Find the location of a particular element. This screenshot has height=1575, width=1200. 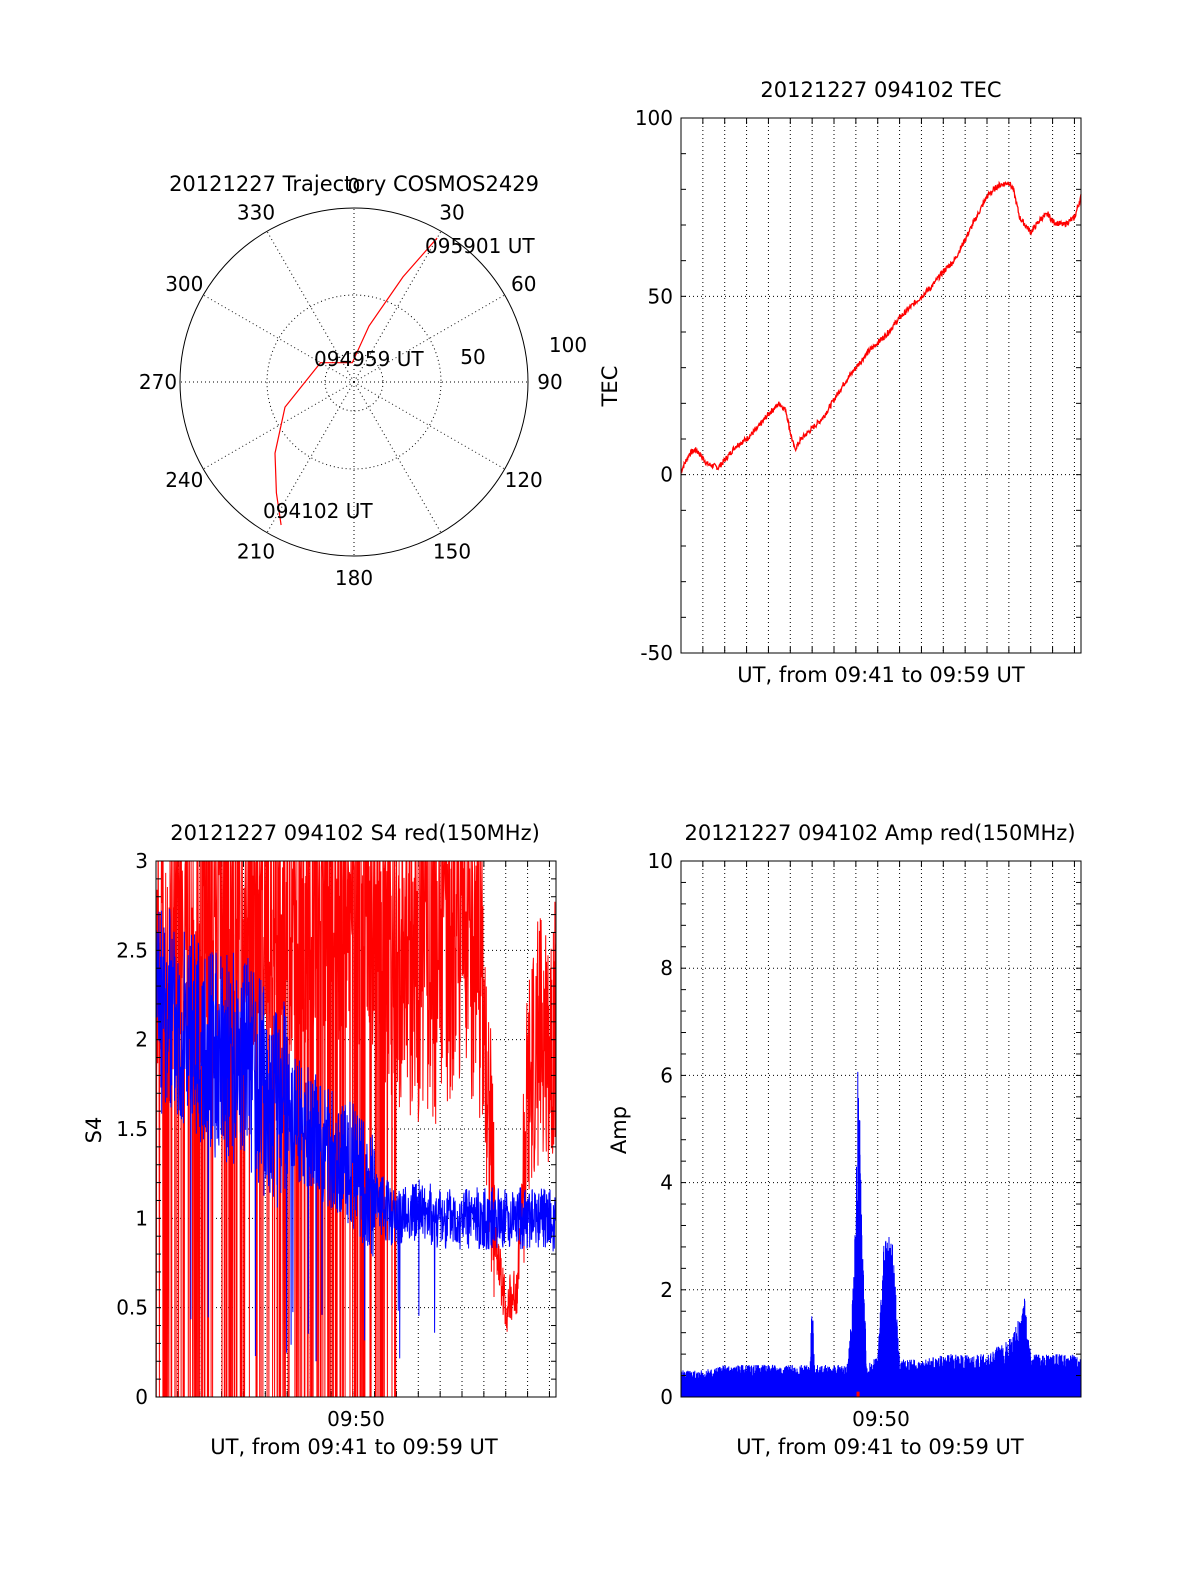

polar-angle-label: 0 is located at coordinates (354, 186).